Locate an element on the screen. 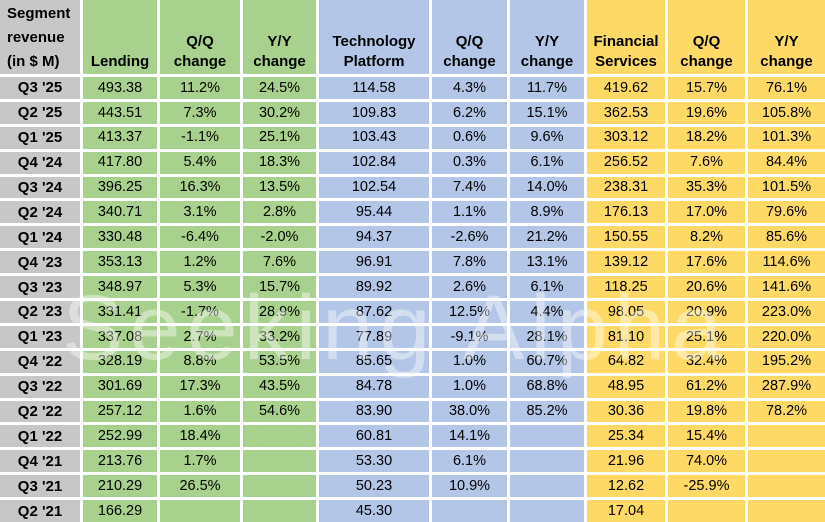 The height and width of the screenshot is (522, 825). row-label: Q1 '24 is located at coordinates (40, 237).